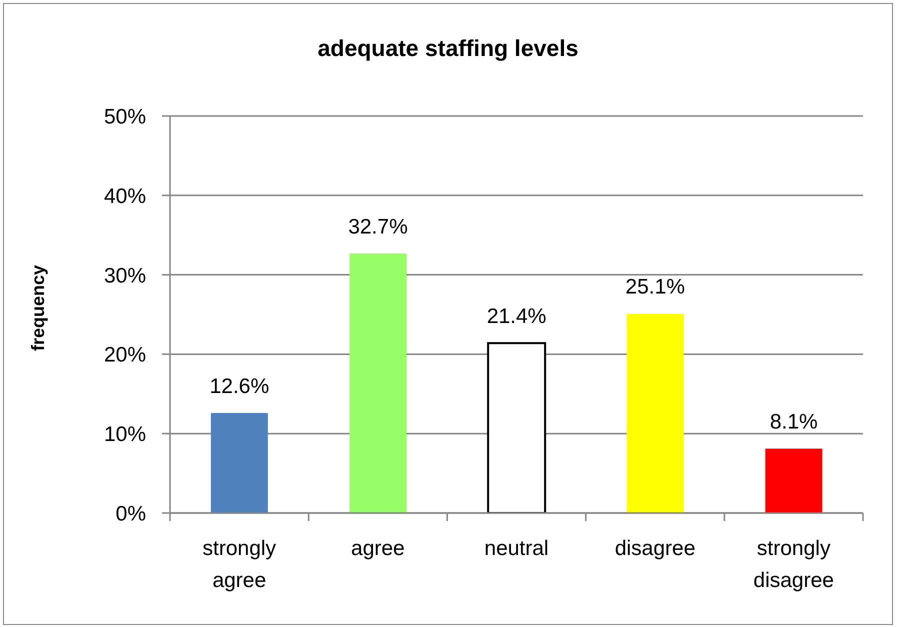  Describe the element at coordinates (131, 514) in the screenshot. I see `y-tick-label: 0%` at that location.